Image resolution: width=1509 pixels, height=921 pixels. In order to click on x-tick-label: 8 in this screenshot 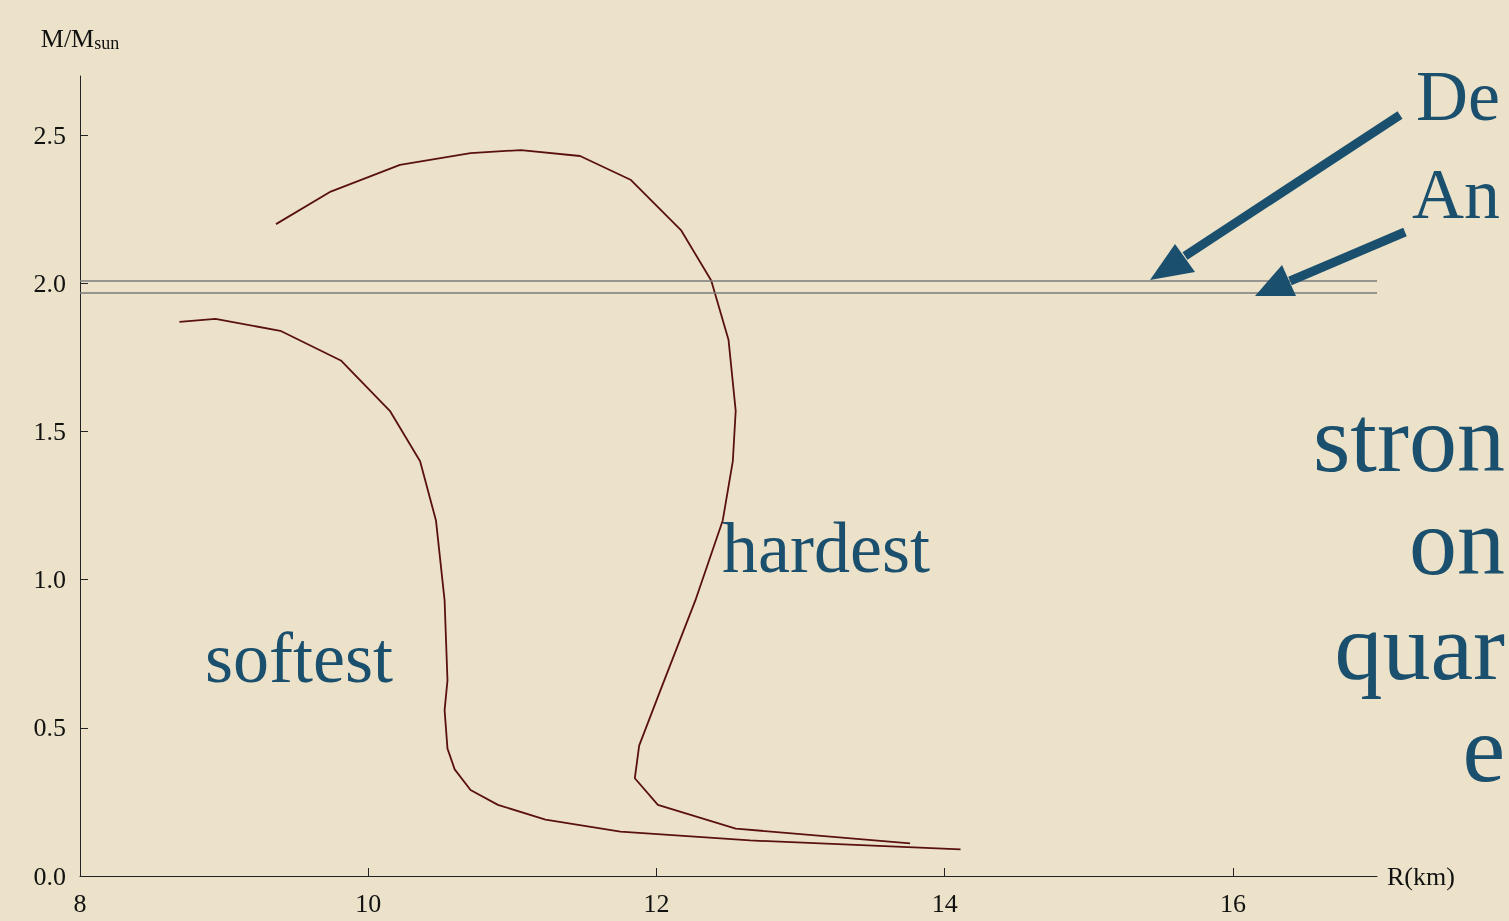, I will do `click(80, 903)`.